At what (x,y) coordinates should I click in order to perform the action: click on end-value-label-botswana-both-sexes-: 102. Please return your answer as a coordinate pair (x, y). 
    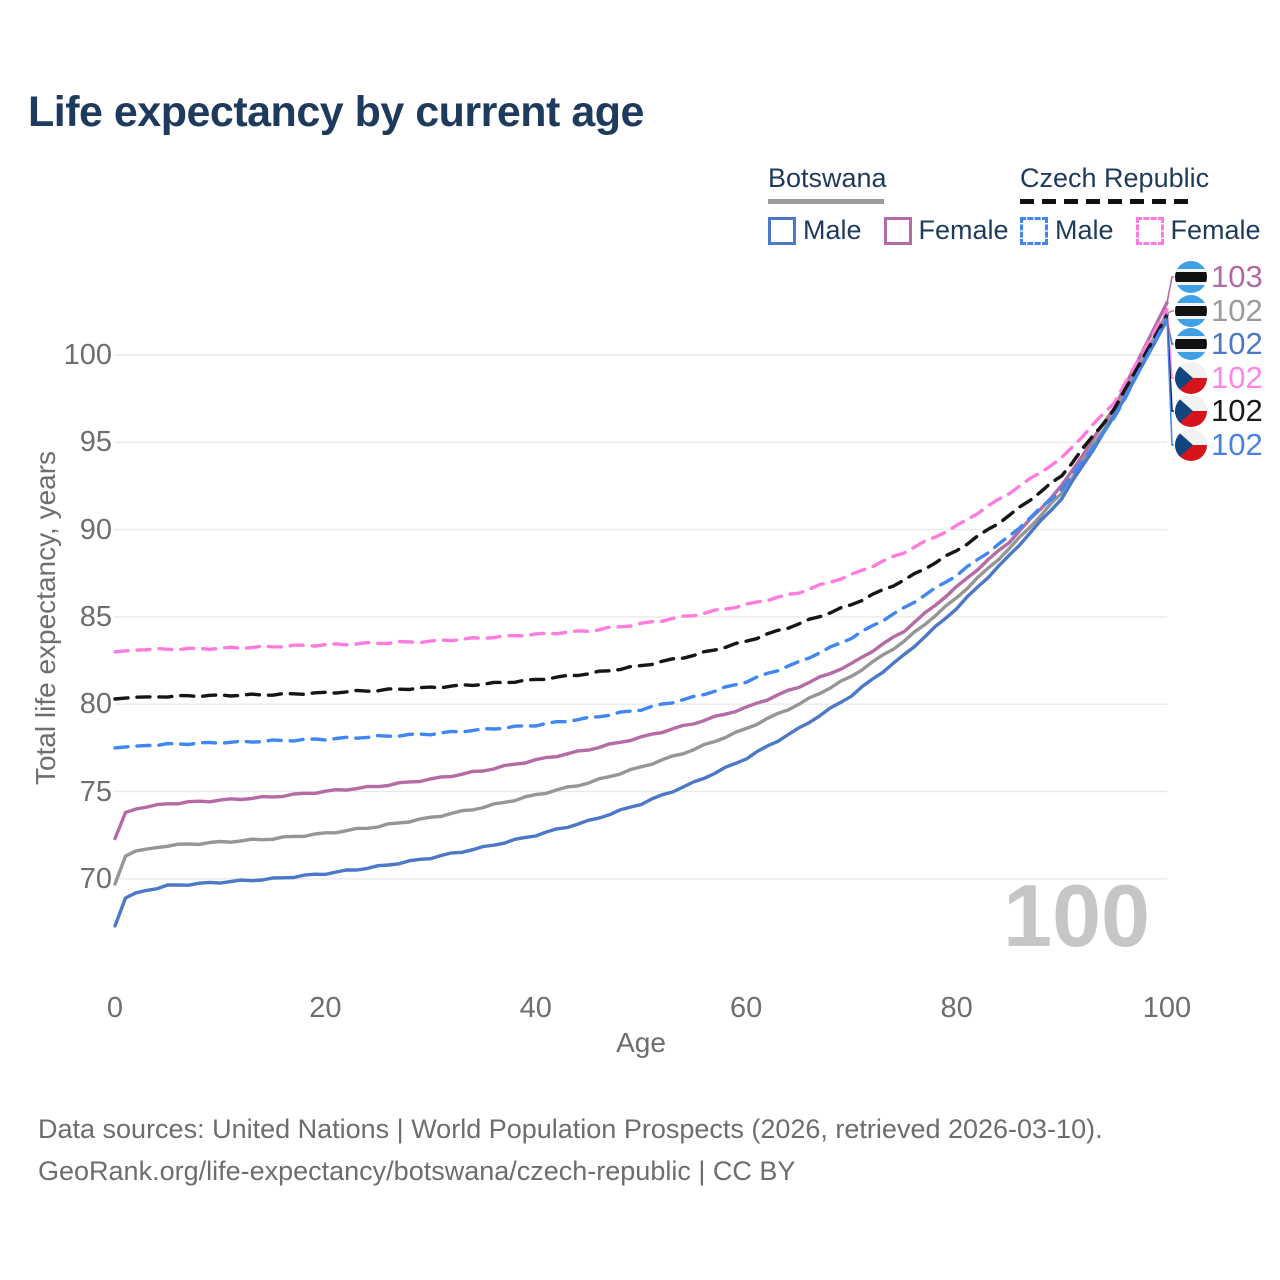
    Looking at the image, I should click on (1237, 310).